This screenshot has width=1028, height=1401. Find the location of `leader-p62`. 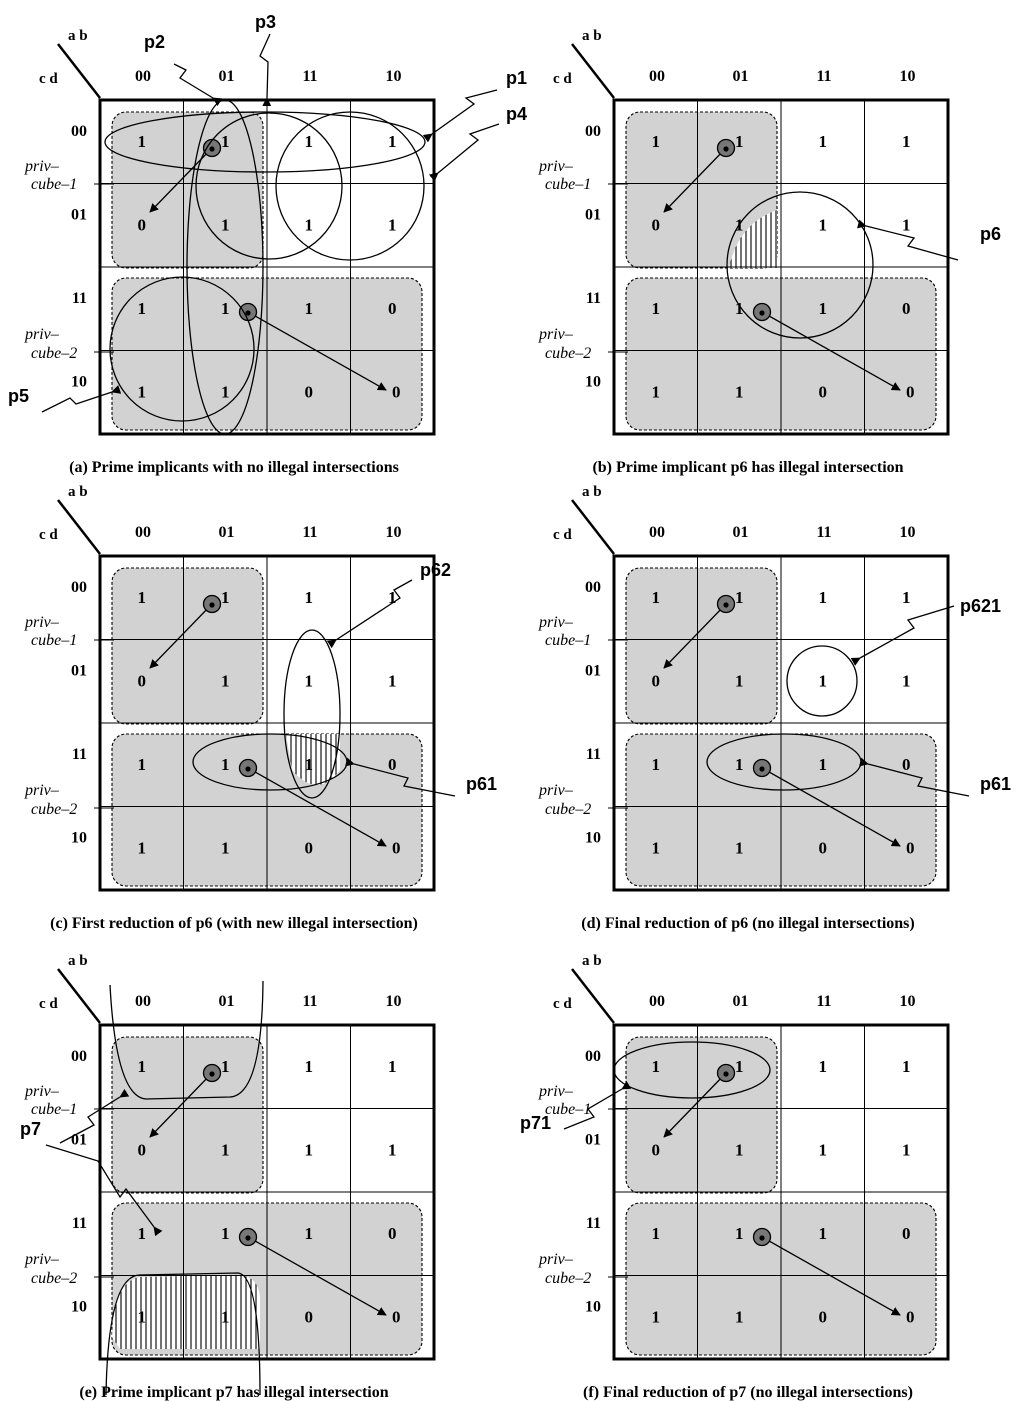

leader-p62 is located at coordinates (369, 614).